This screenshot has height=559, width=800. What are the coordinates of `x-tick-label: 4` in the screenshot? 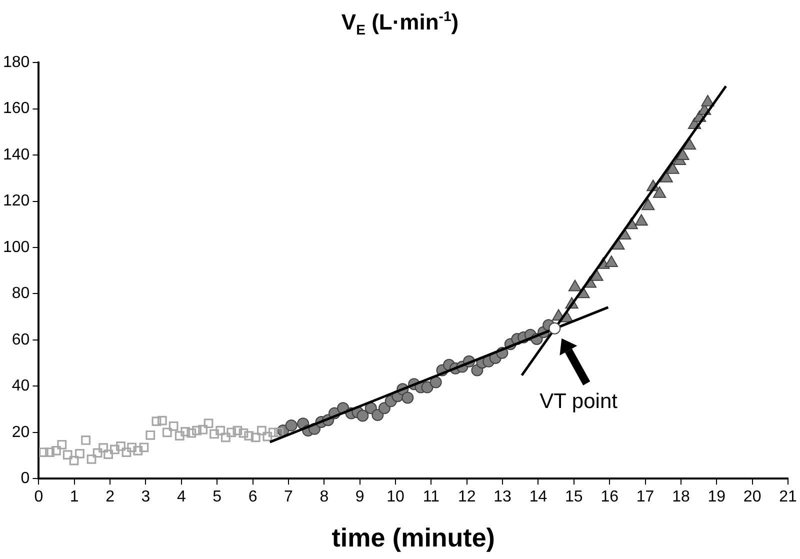 It's located at (181, 497).